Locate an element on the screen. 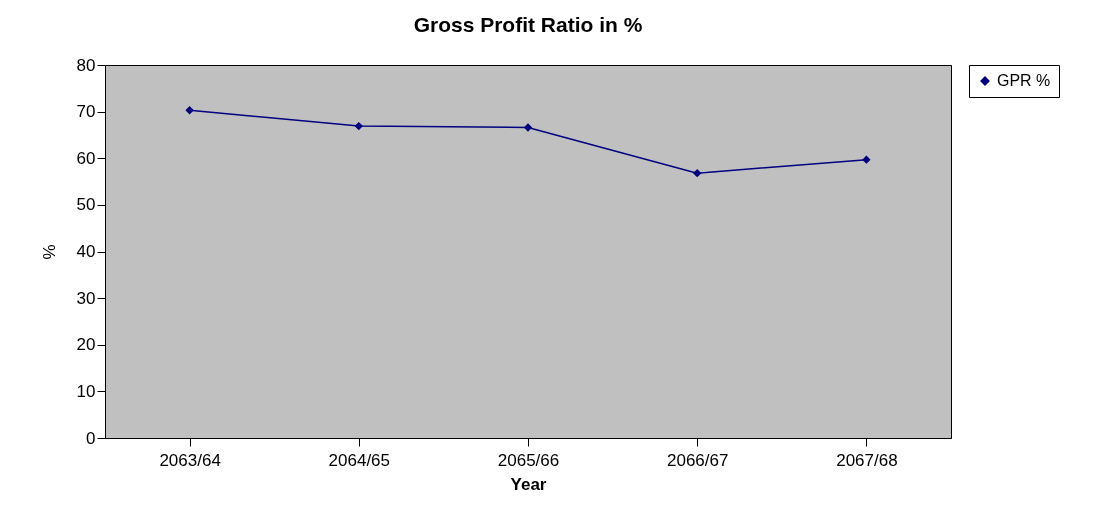 The image size is (1093, 507). y-tick-label: 20 is located at coordinates (86, 345).